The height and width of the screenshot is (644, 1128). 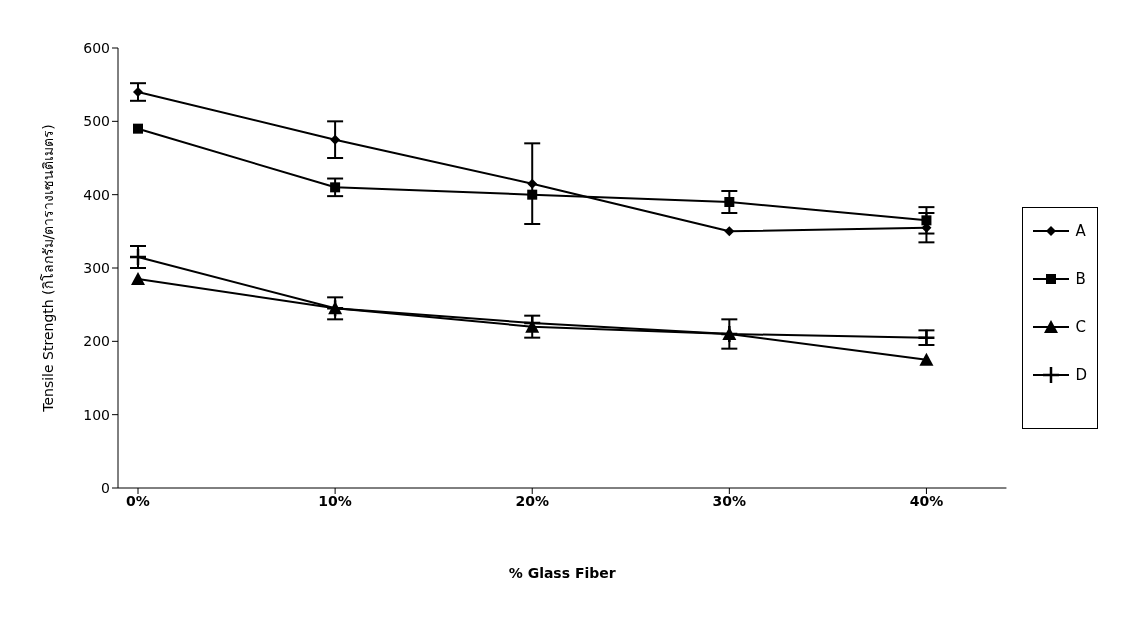 What do you see at coordinates (532, 500) in the screenshot?
I see `x-tick-label: 20%` at bounding box center [532, 500].